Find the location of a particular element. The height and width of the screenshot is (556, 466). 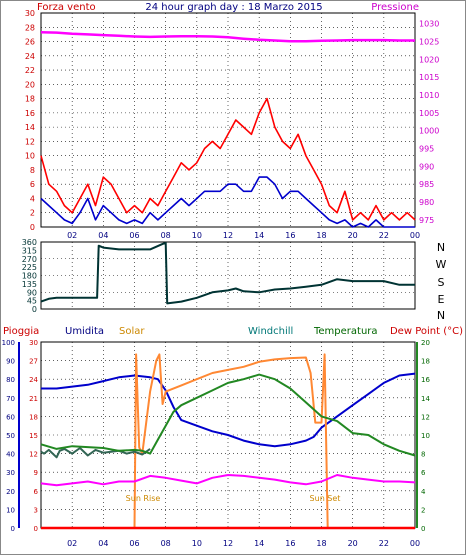

climate-x-tick: 08 is located at coordinates (166, 543).